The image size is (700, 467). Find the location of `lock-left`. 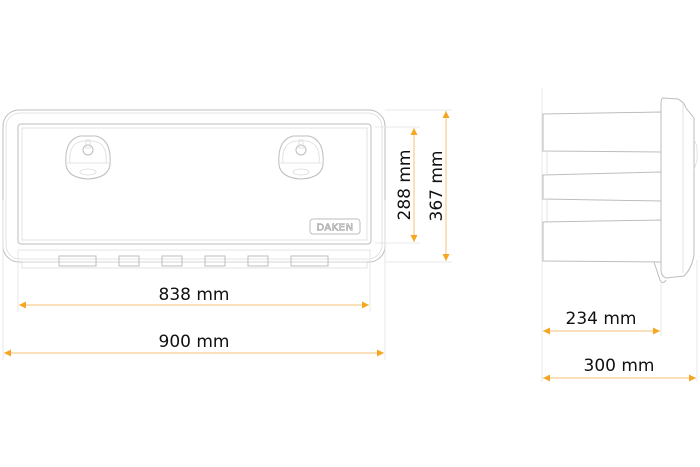

lock-left is located at coordinates (88, 157).